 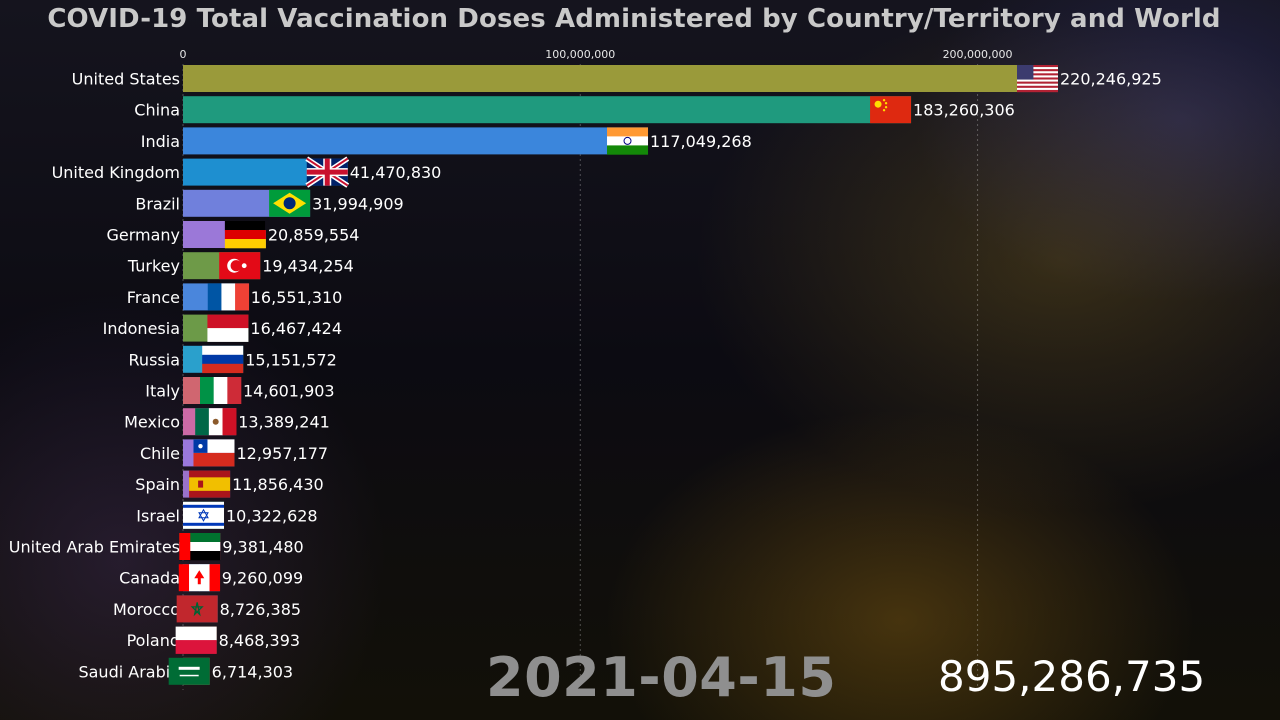 I want to click on bar-row: France 16,551,310, so click(x=235, y=297).